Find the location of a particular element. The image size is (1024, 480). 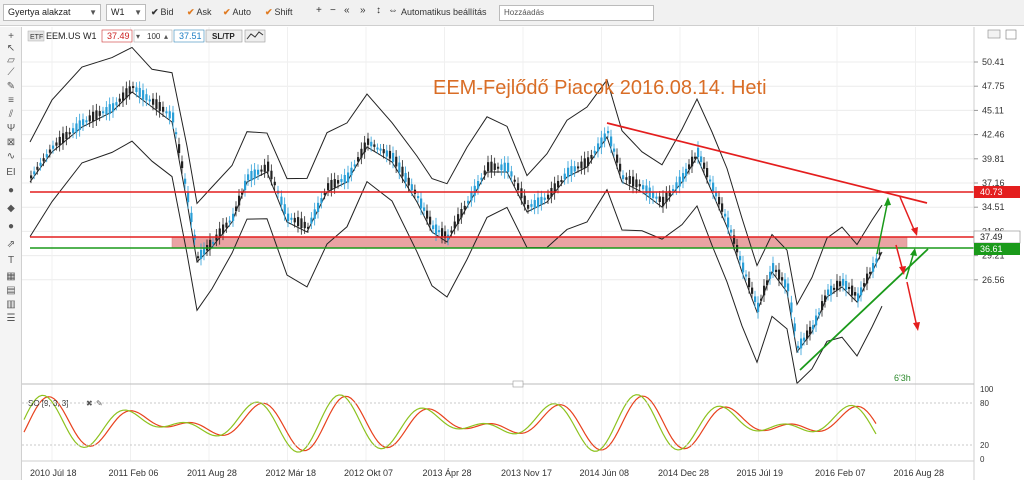

pointer-icon: ↖ is located at coordinates (11, 48).